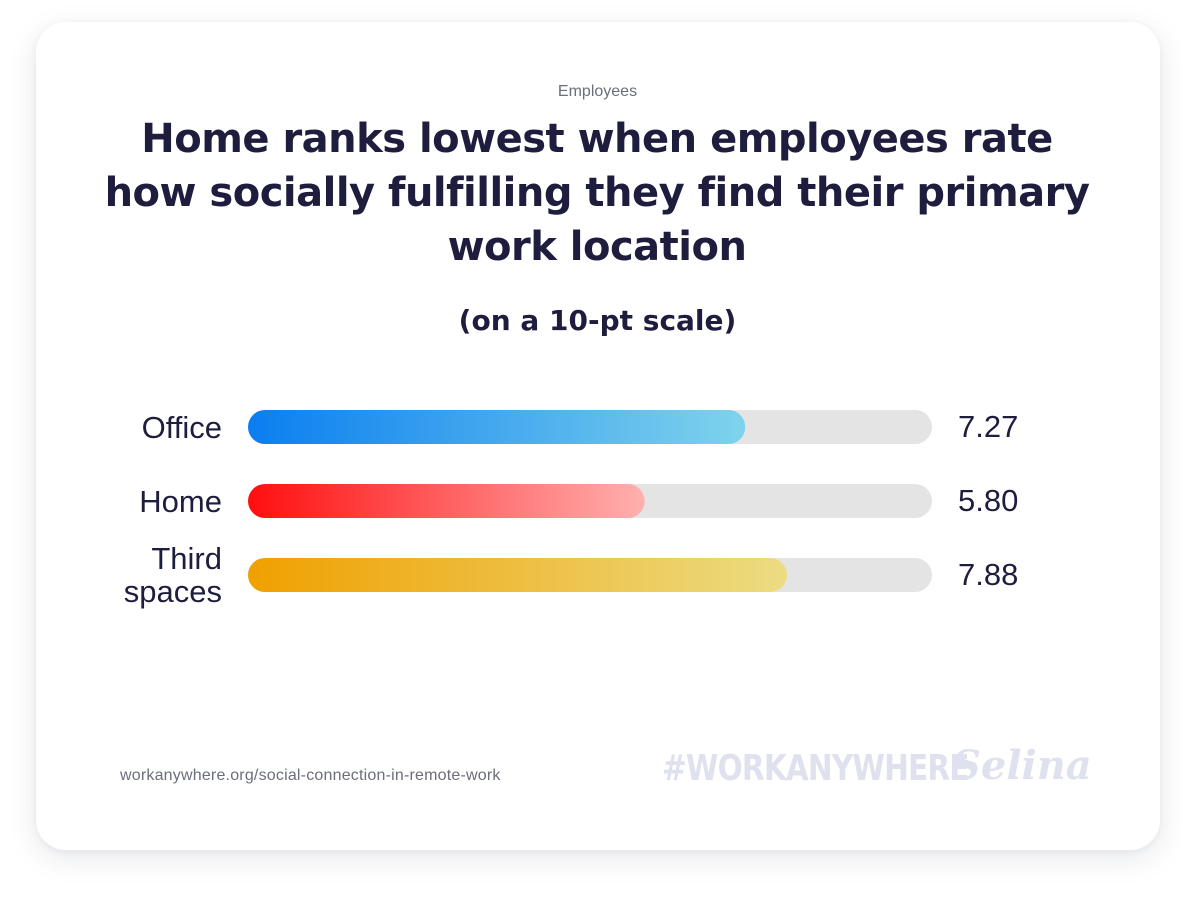  Describe the element at coordinates (988, 500) in the screenshot. I see `value-label-home: 5.80` at that location.